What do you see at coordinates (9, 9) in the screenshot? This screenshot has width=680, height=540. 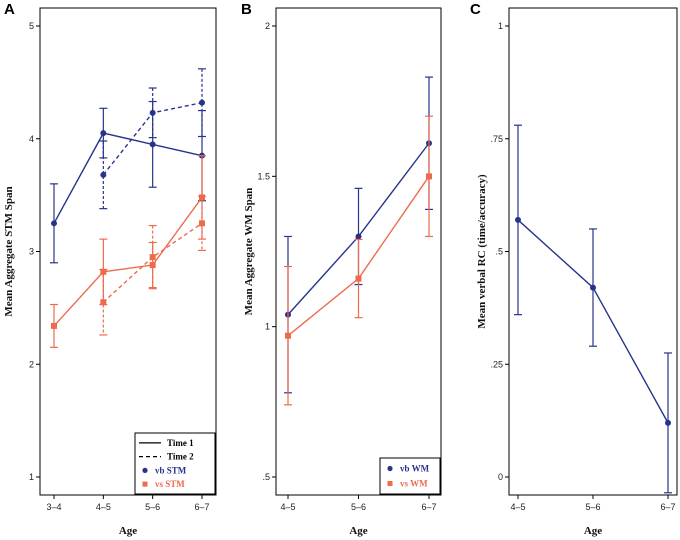 I see `panel-letter-a: A` at bounding box center [9, 9].